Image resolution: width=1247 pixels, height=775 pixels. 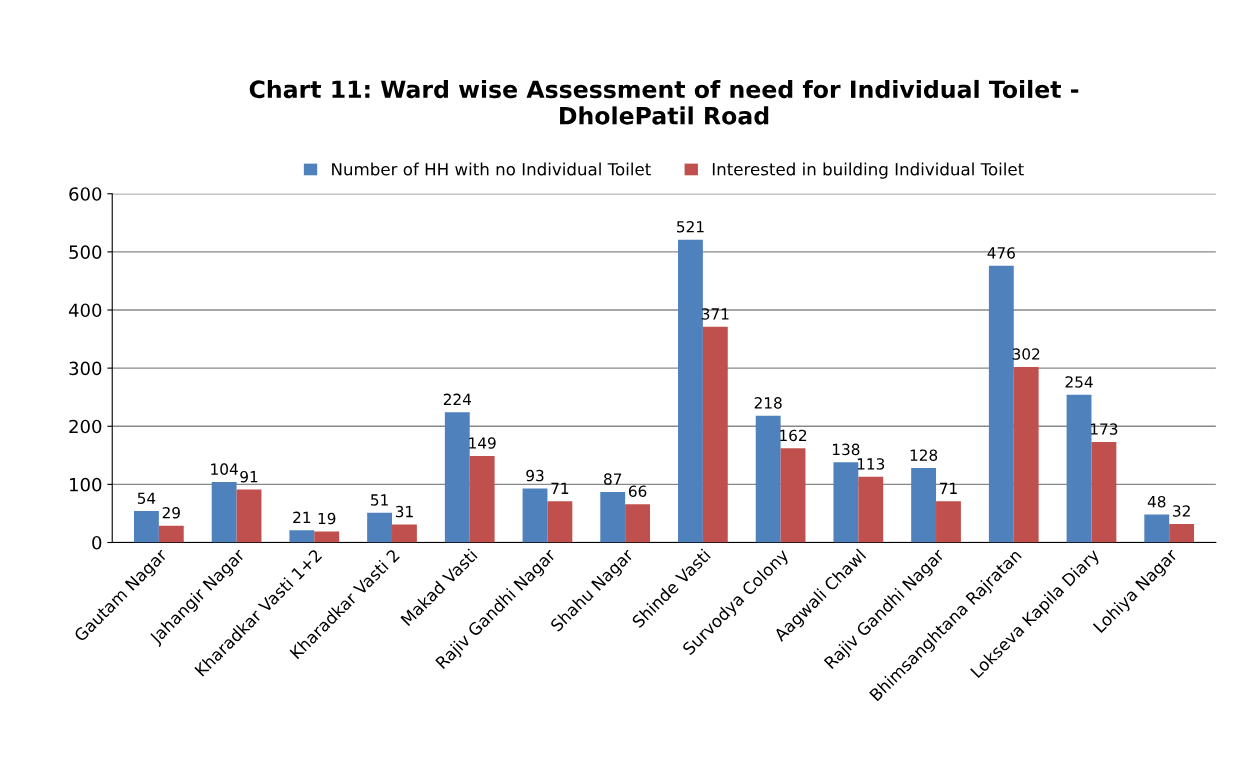 I want to click on data-label: 104, so click(x=224, y=469).